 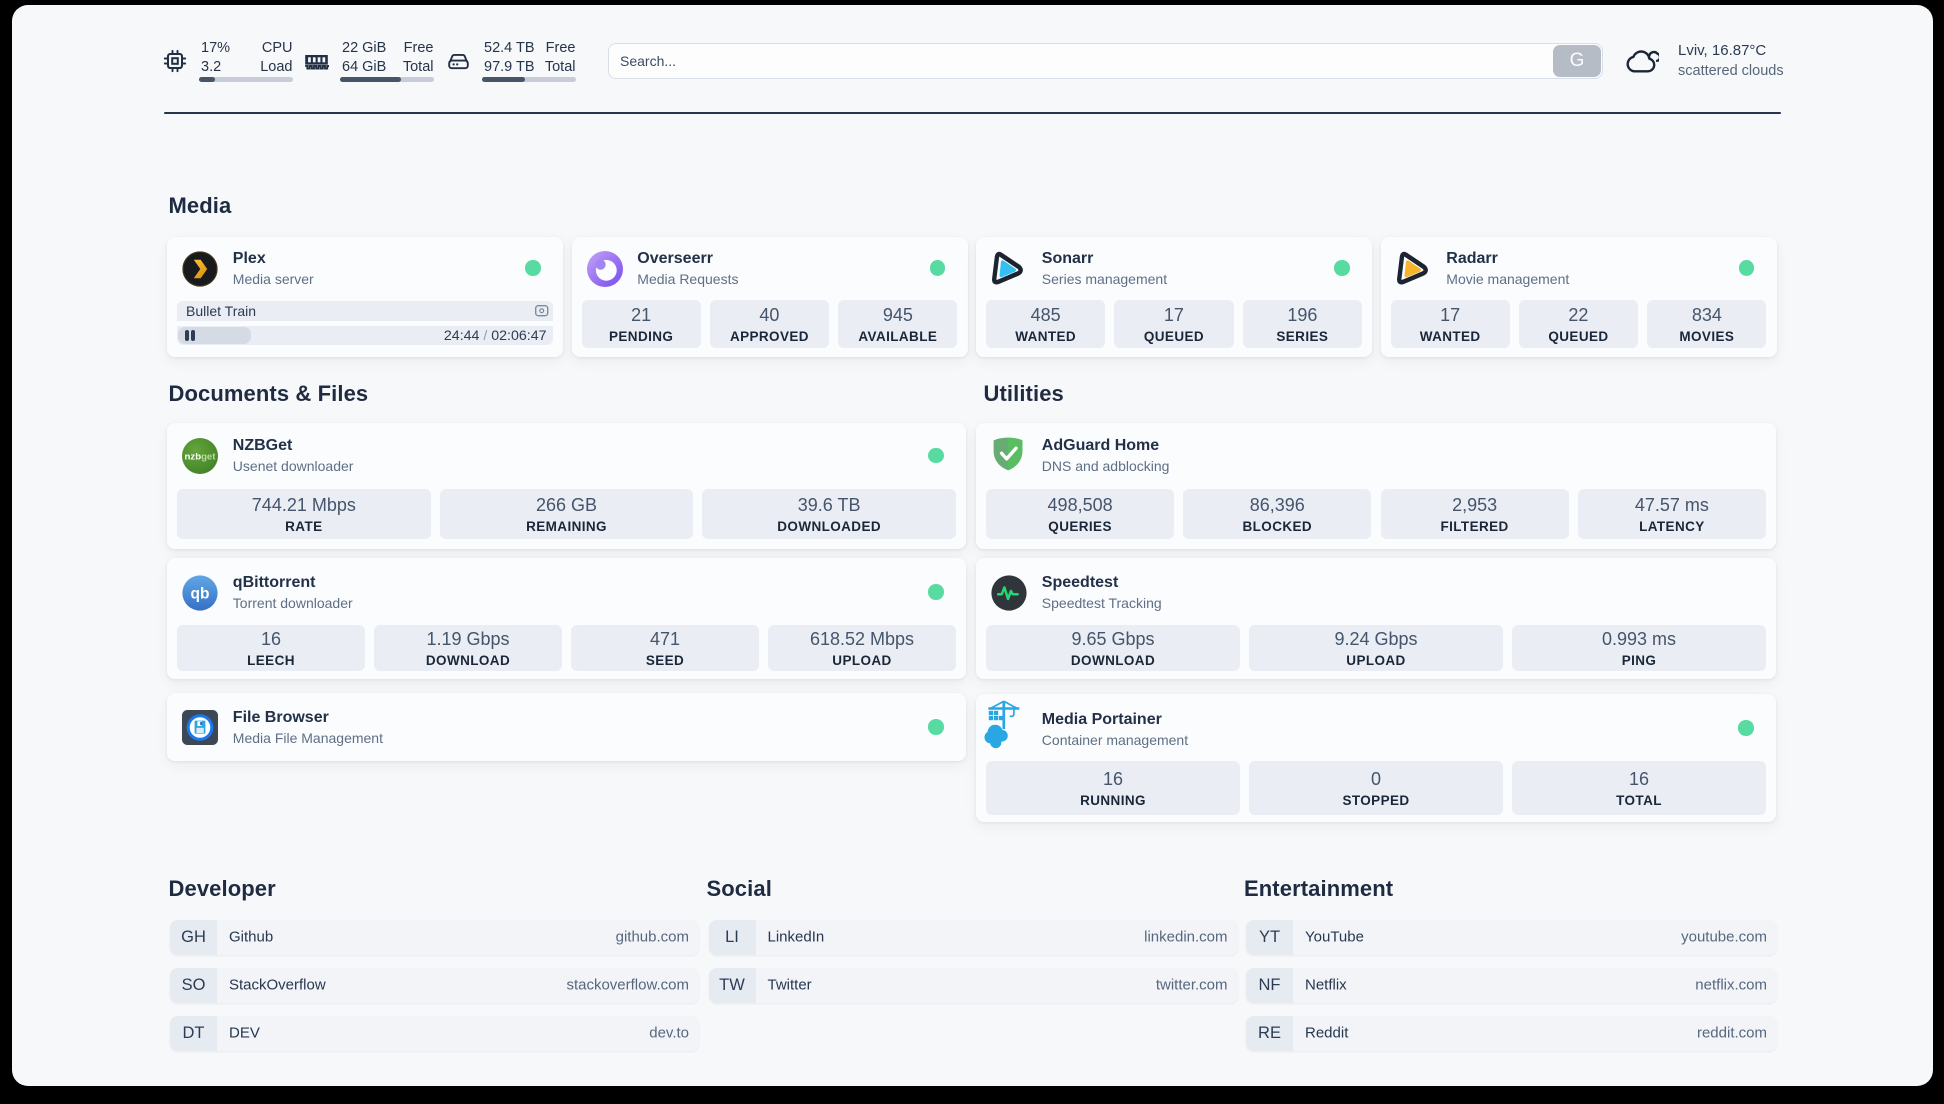 I want to click on svg-text: qb, so click(x=200, y=594).